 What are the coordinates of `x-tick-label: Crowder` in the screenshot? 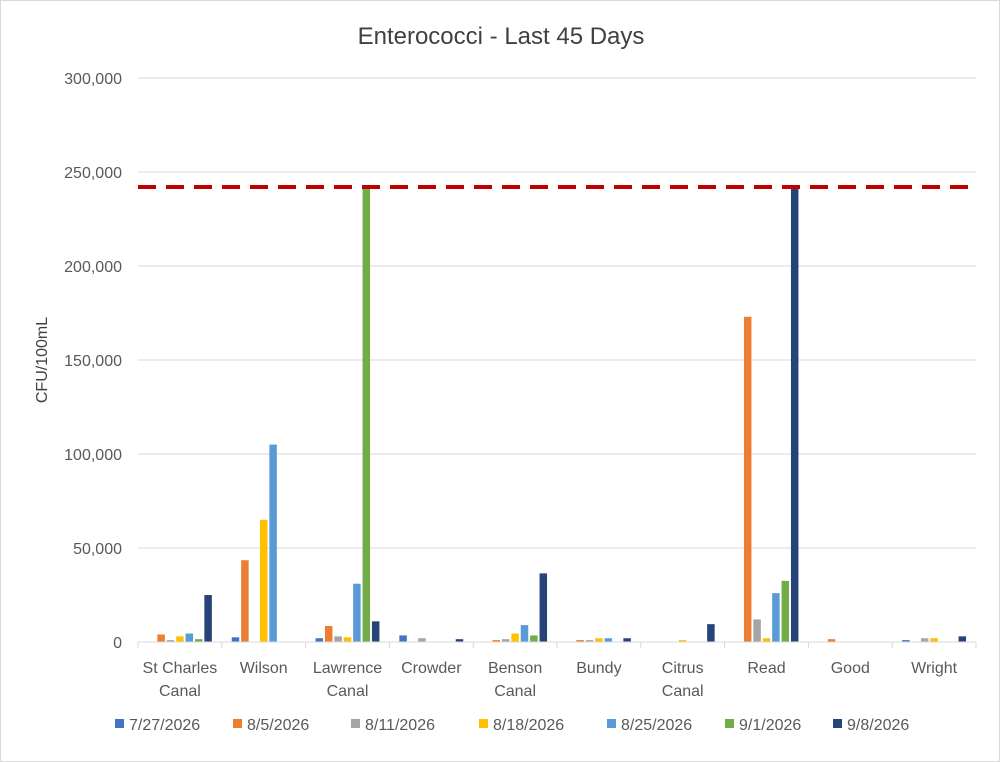 It's located at (431, 668).